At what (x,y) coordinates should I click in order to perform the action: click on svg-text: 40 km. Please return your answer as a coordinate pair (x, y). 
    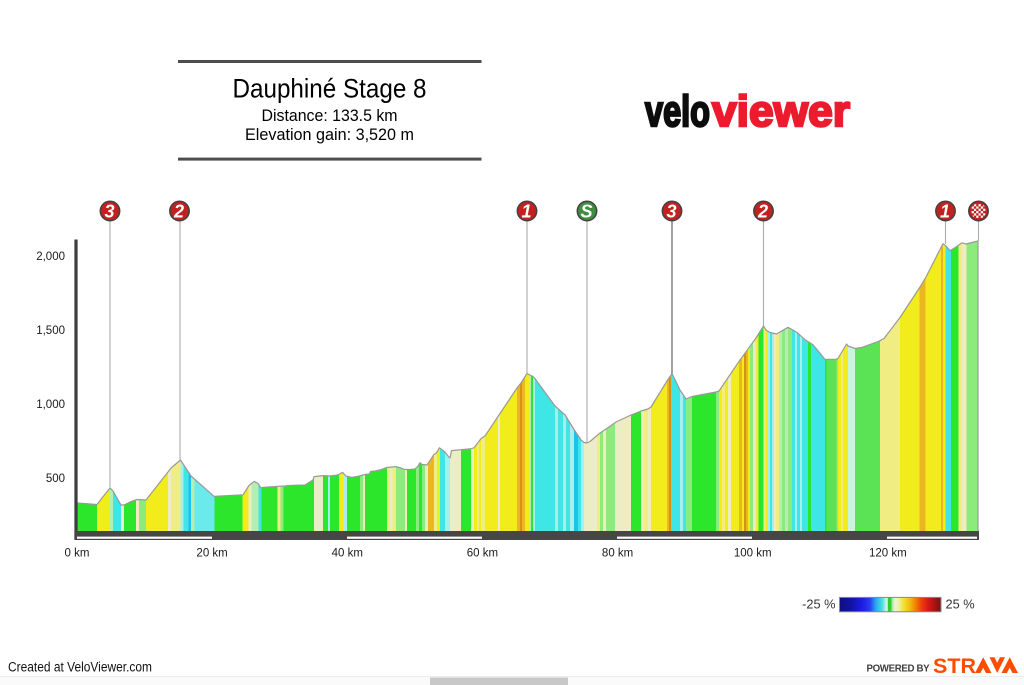
    Looking at the image, I should click on (347, 553).